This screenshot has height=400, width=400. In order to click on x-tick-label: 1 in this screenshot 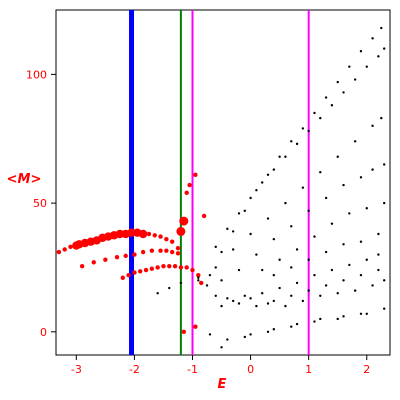, I will do `click(308, 369)`.